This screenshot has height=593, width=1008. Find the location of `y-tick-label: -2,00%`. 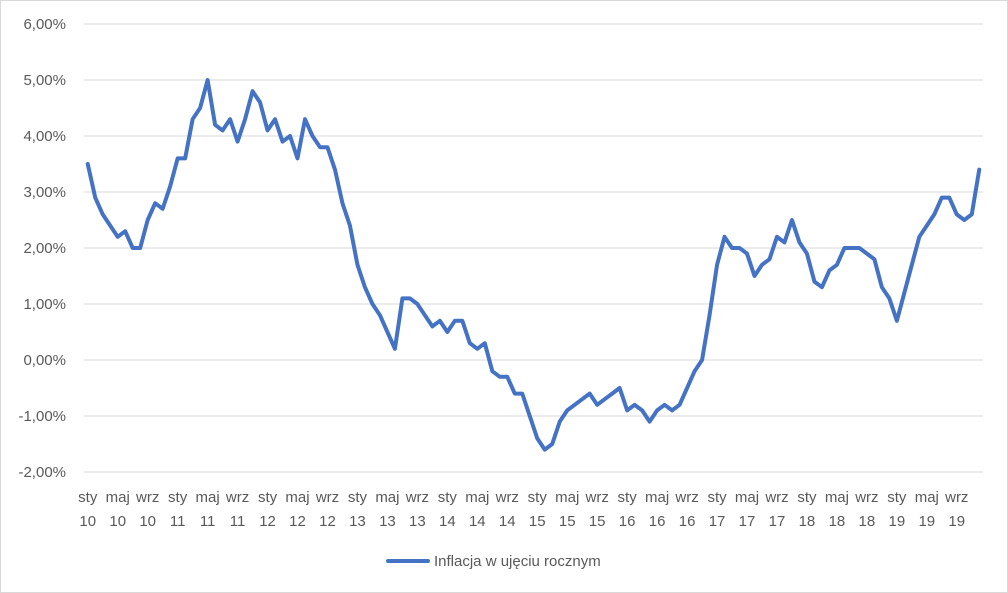

y-tick-label: -2,00% is located at coordinates (42, 472).